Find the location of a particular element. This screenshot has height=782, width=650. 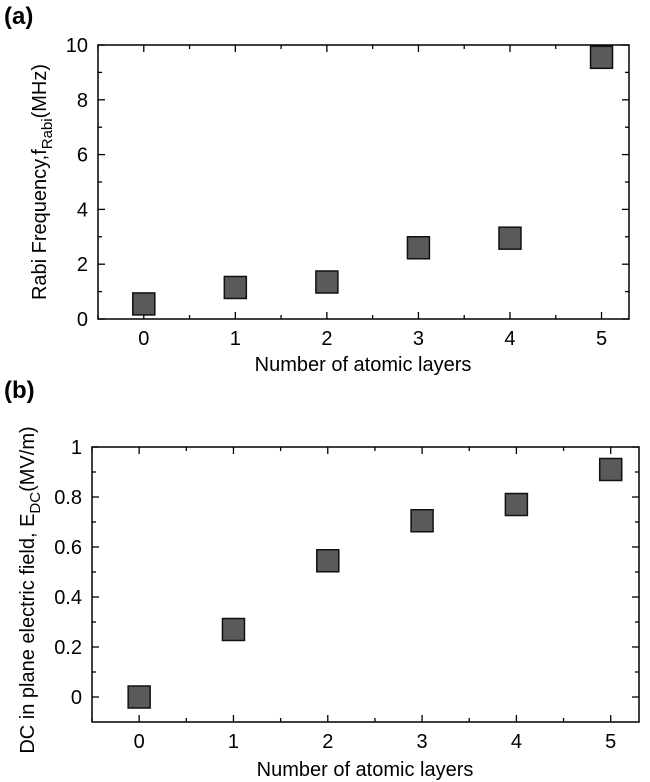

y-tick-label: 0.8 is located at coordinates (68, 498).